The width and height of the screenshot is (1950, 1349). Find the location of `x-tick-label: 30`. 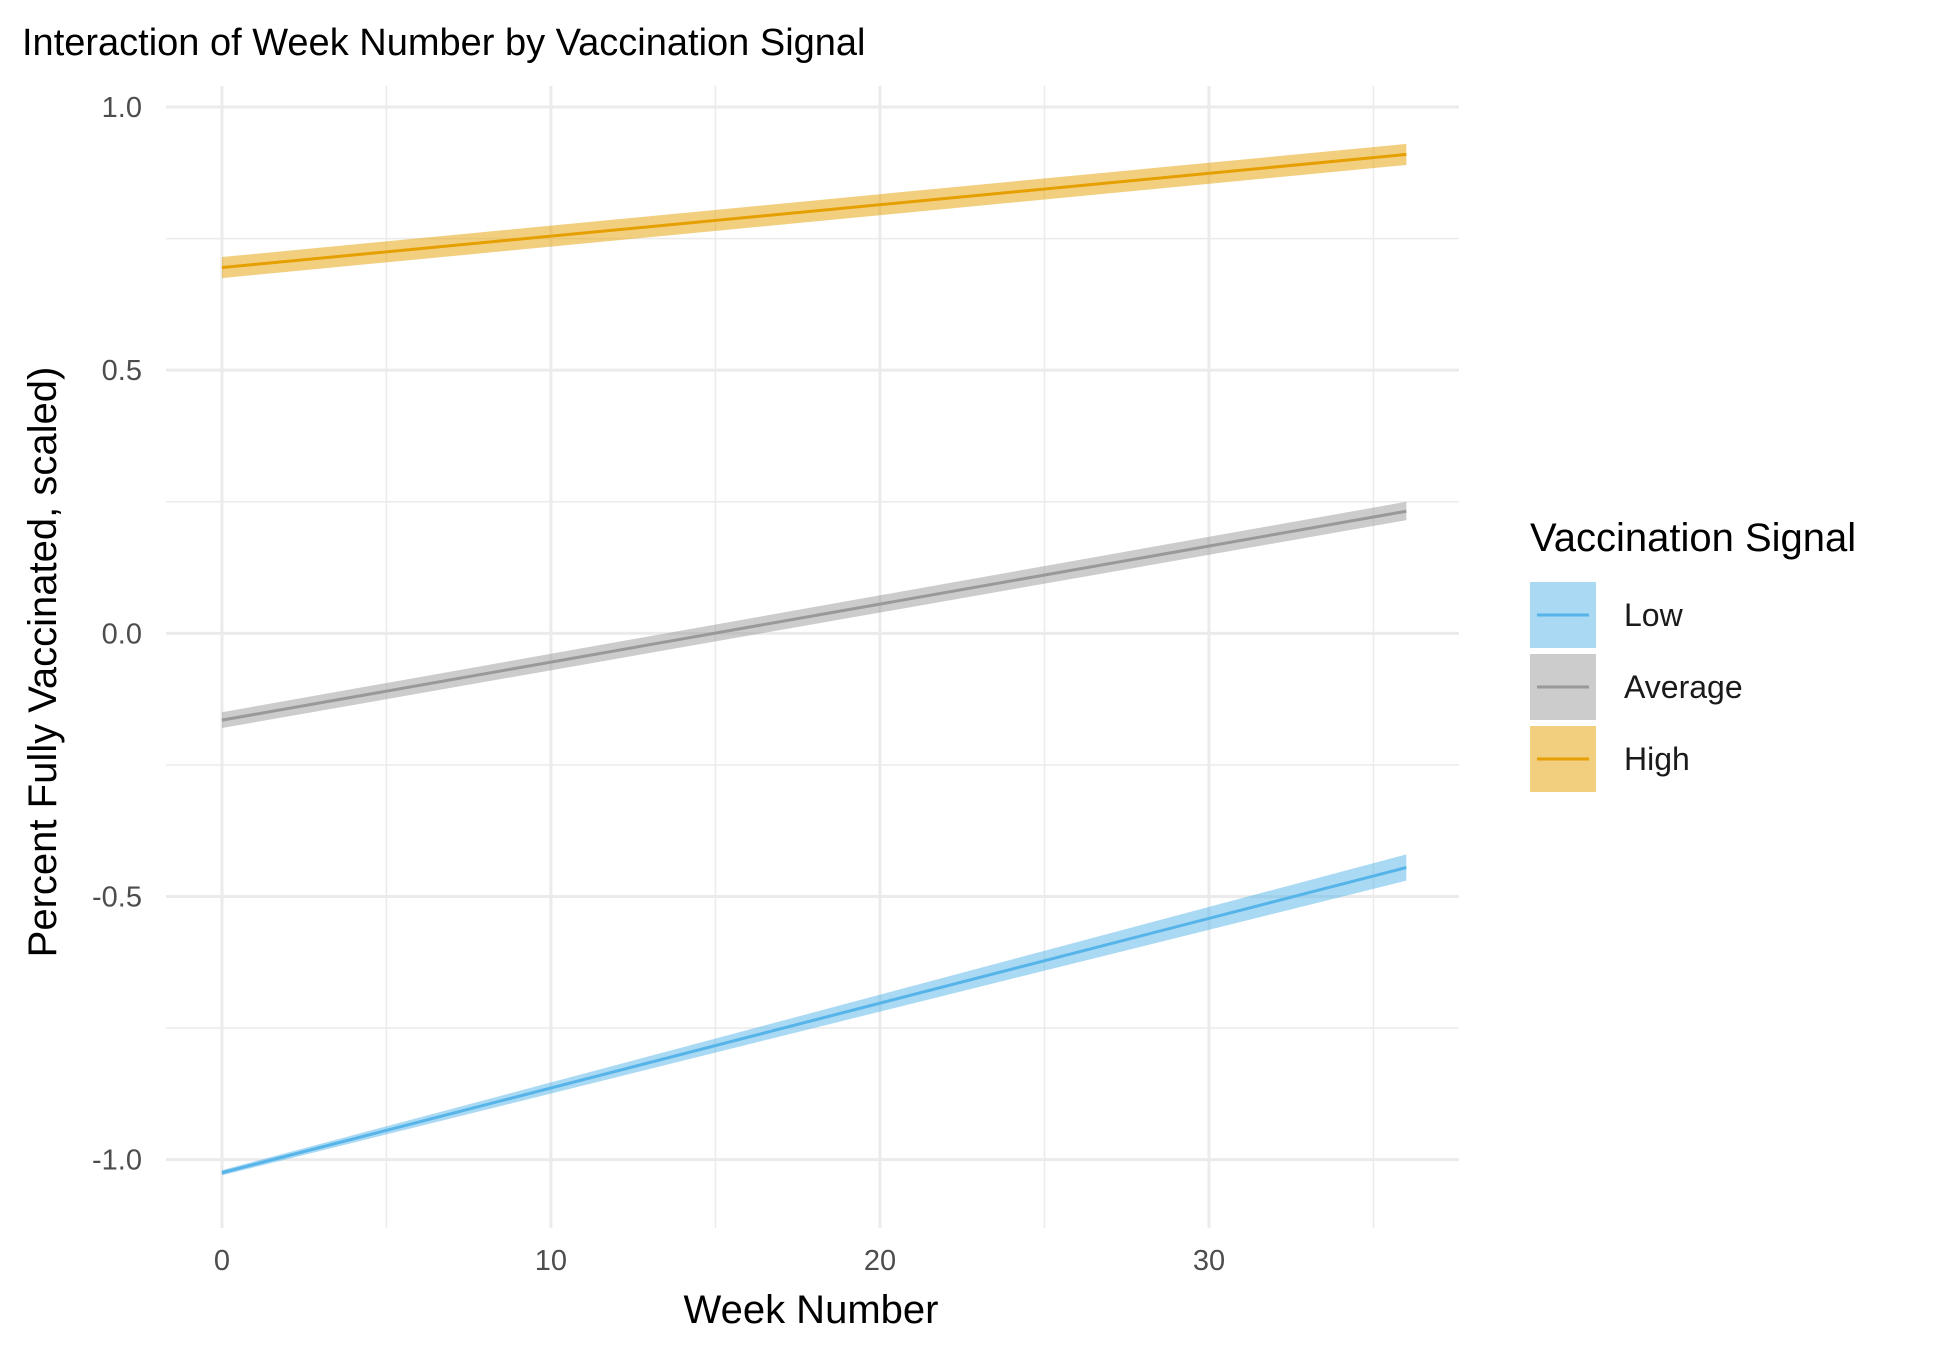

x-tick-label: 30 is located at coordinates (1209, 1261).